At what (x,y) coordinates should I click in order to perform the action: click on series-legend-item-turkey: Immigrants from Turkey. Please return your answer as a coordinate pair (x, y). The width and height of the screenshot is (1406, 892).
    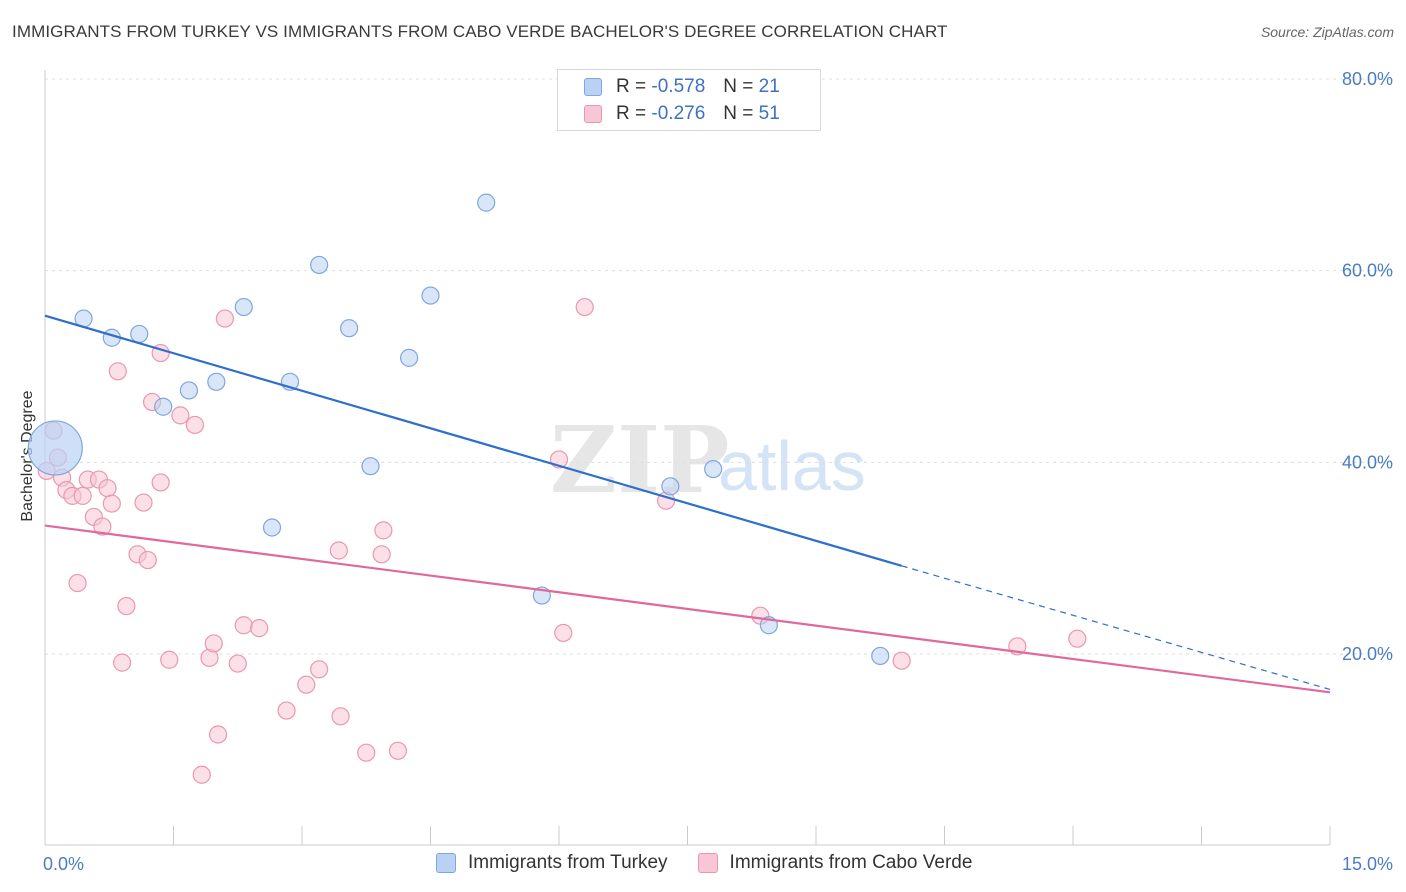
    Looking at the image, I should click on (552, 863).